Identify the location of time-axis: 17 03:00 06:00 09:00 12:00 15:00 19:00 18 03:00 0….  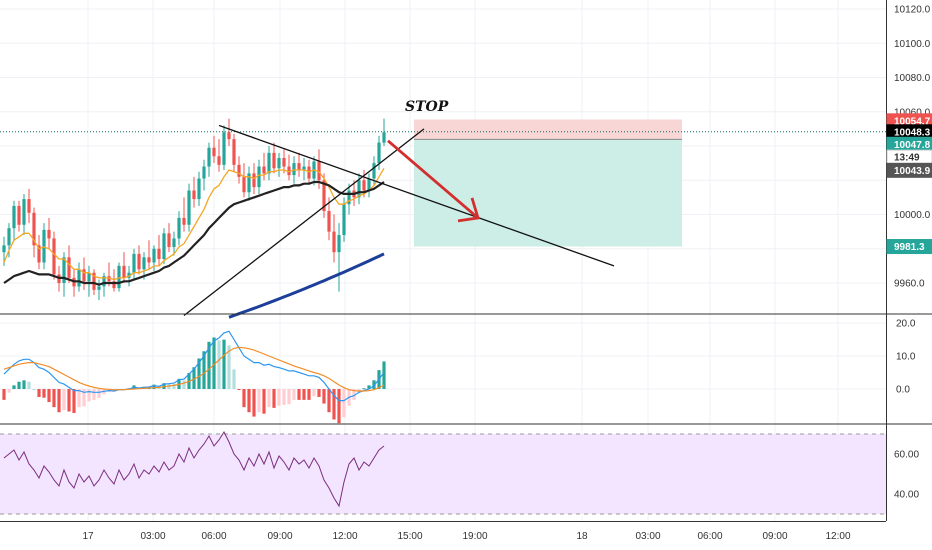
(466, 536).